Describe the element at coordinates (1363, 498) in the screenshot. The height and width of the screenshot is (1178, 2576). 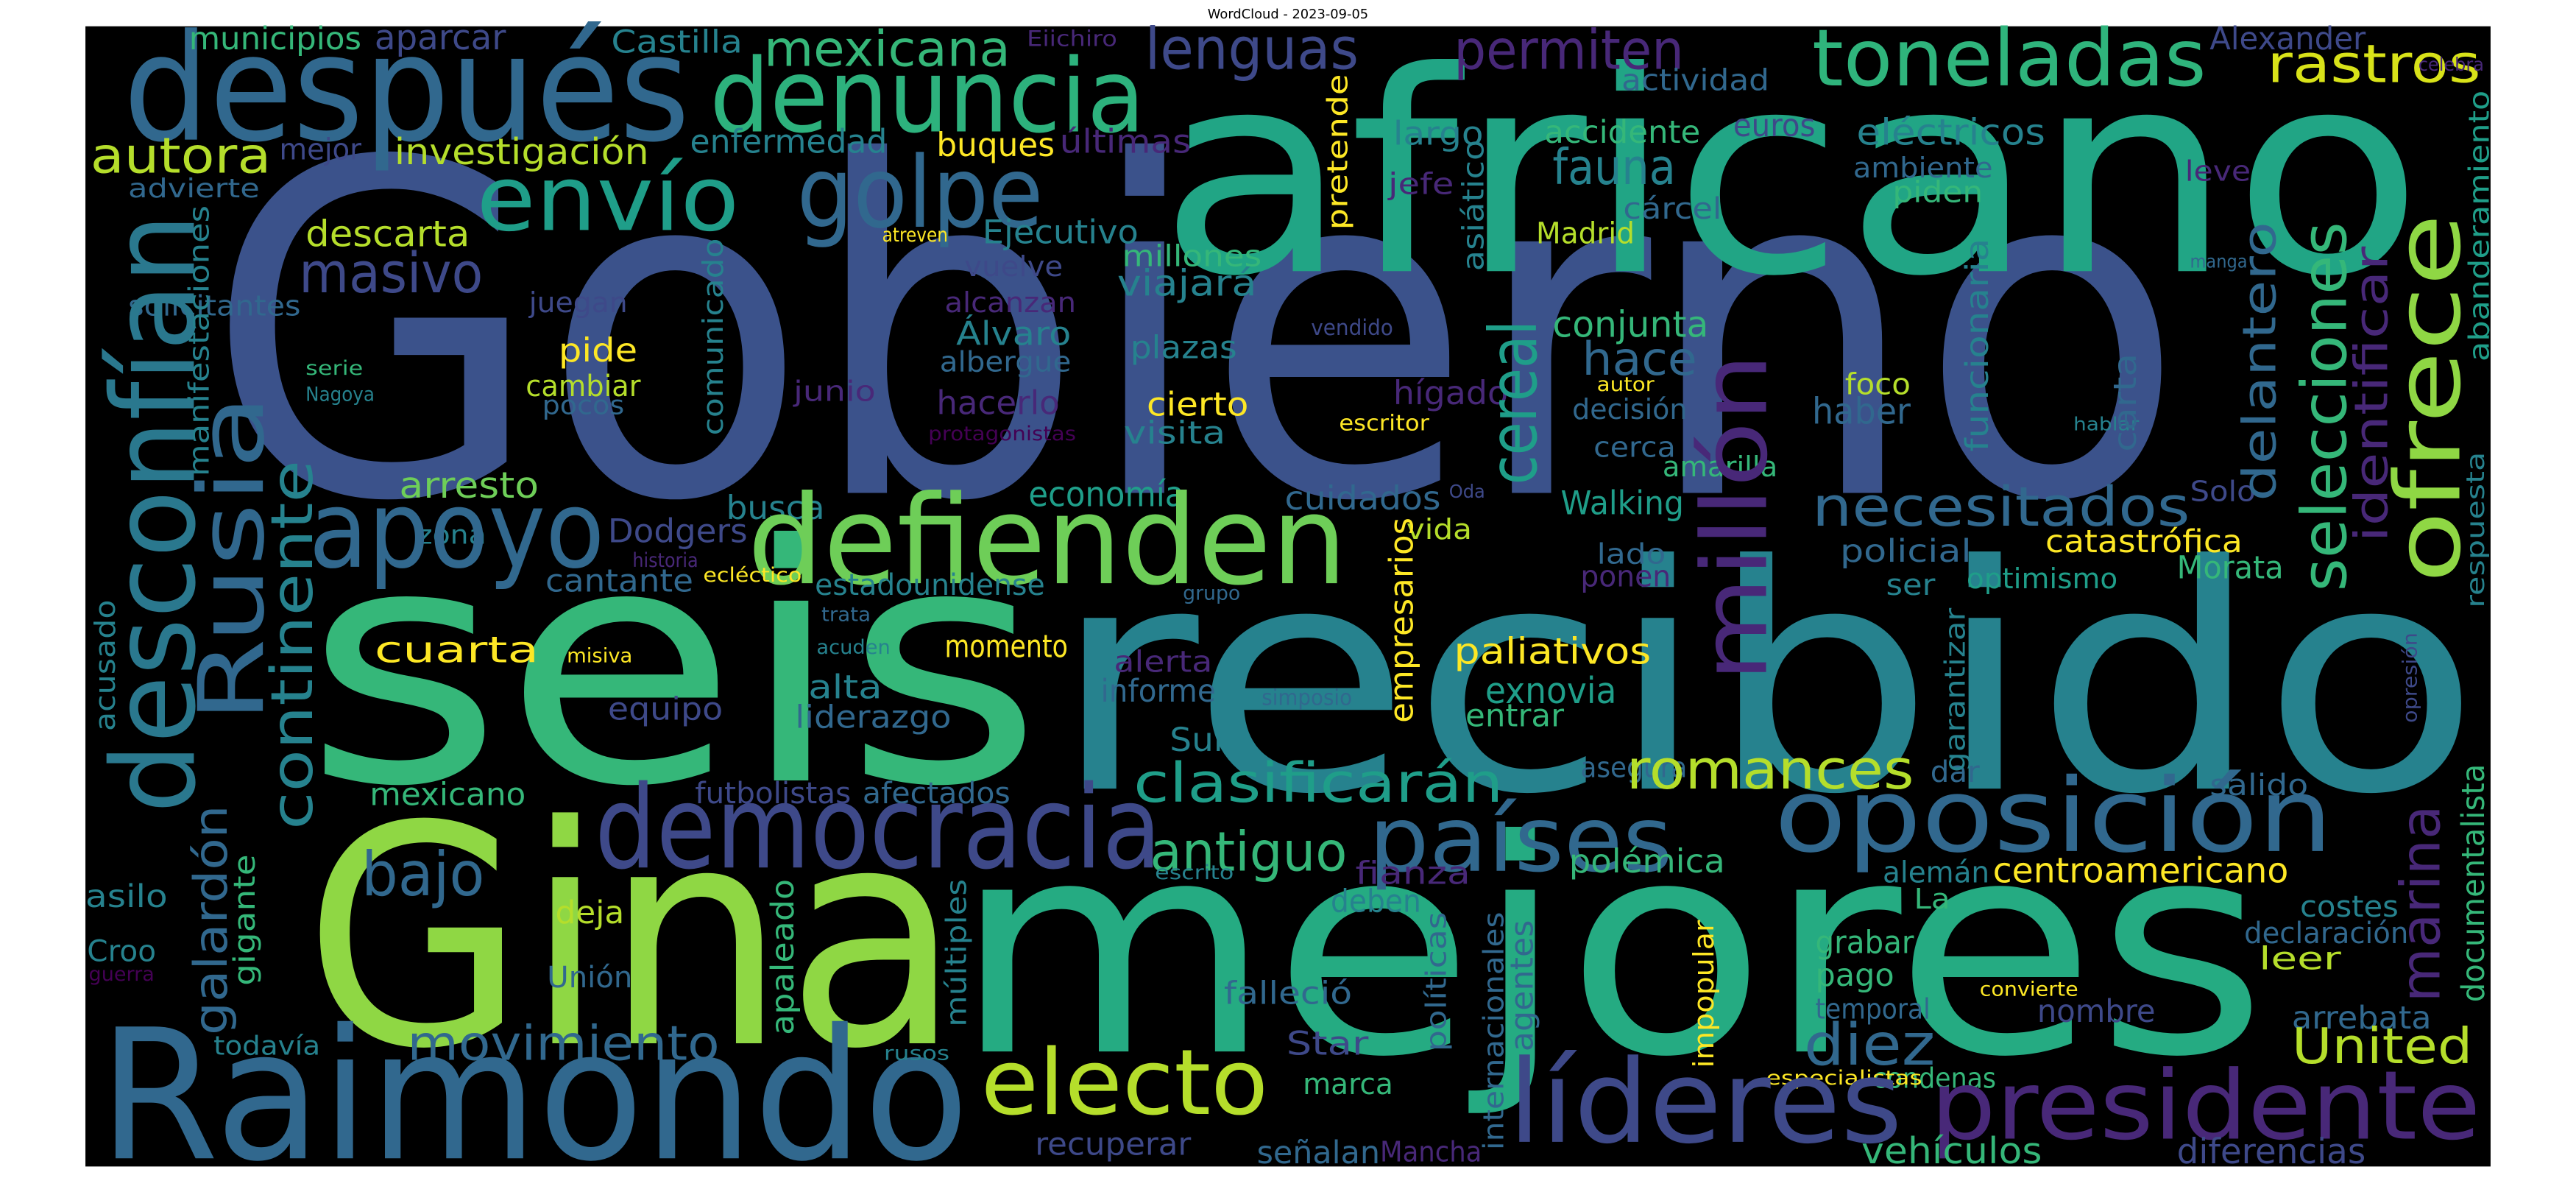
I see `word: cuidados` at that location.